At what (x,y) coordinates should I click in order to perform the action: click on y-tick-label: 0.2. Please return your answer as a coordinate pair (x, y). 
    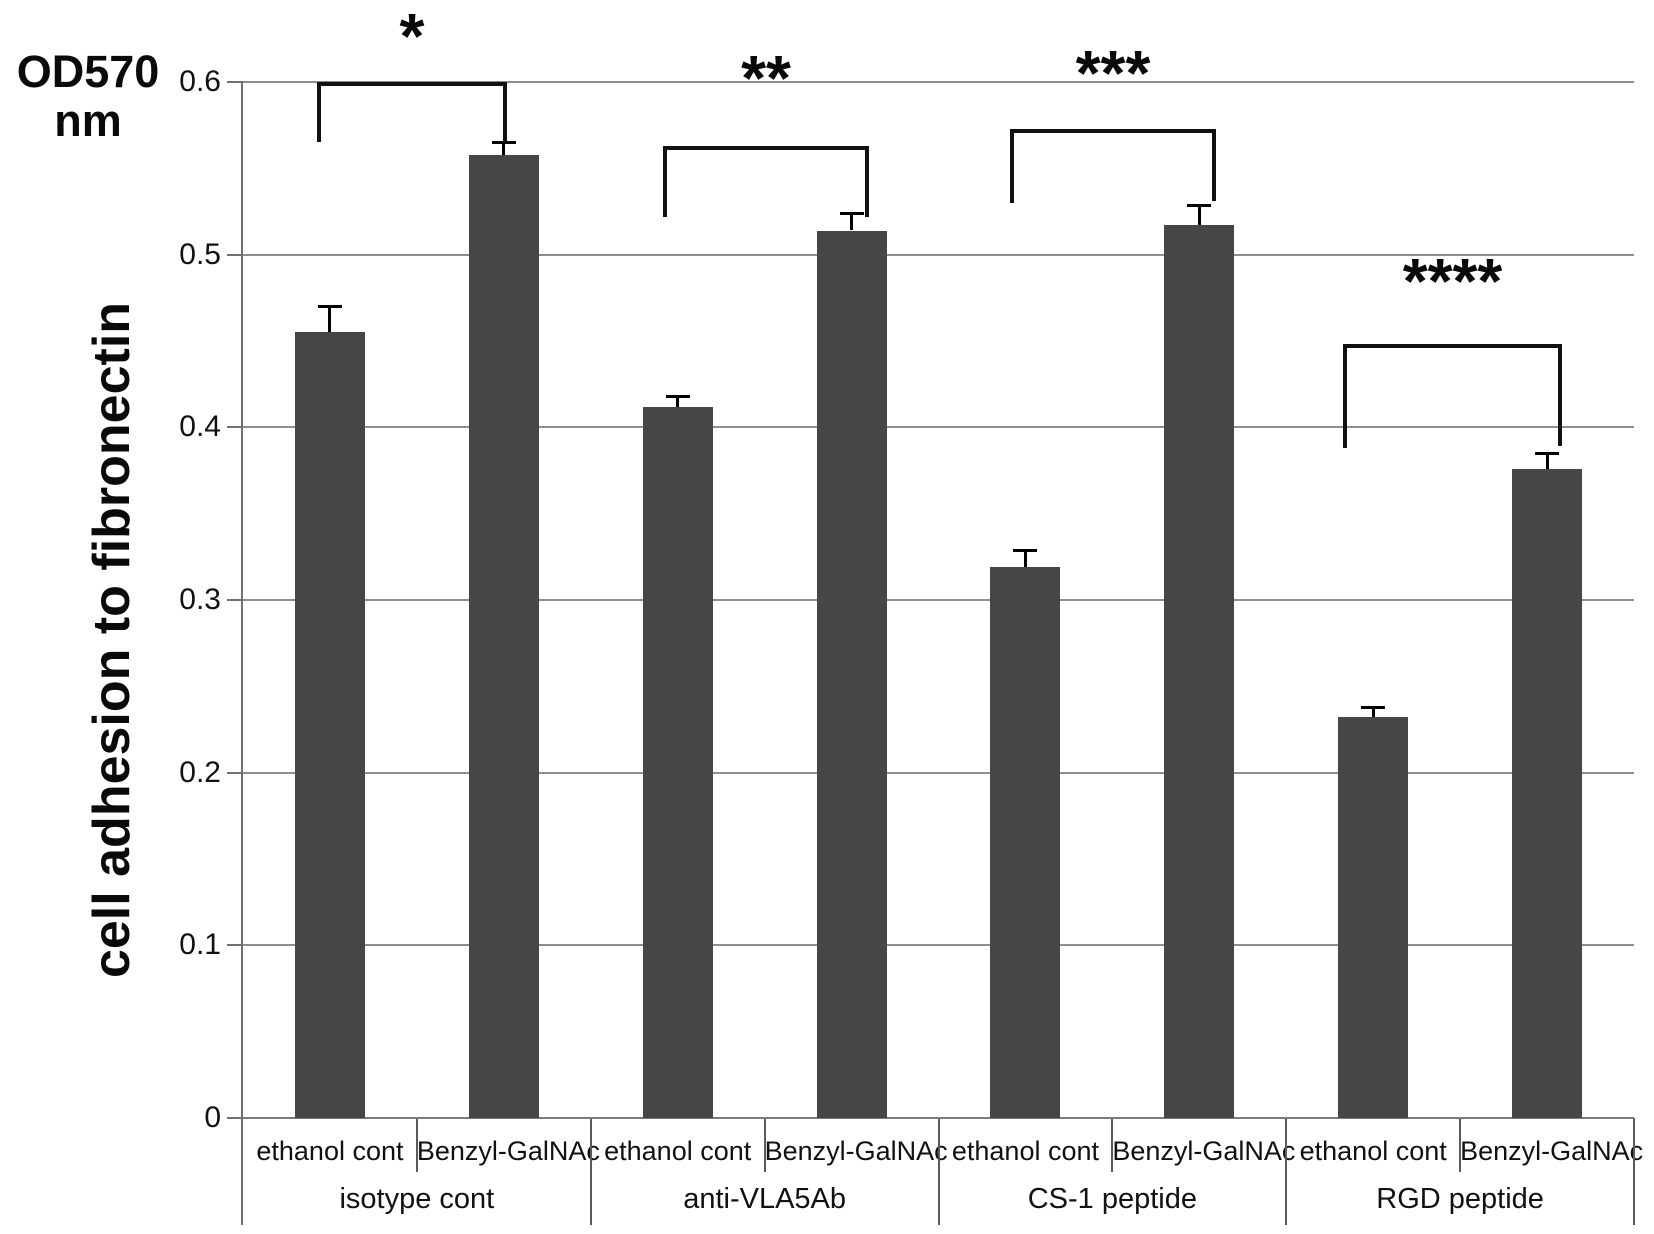
    Looking at the image, I should click on (200, 772).